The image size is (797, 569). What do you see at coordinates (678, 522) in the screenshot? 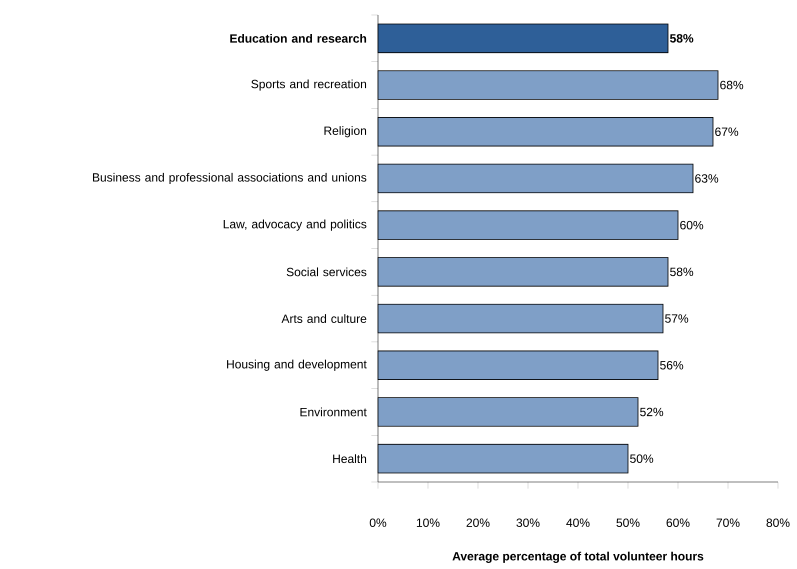
I see `x-tick-label: 60%` at bounding box center [678, 522].